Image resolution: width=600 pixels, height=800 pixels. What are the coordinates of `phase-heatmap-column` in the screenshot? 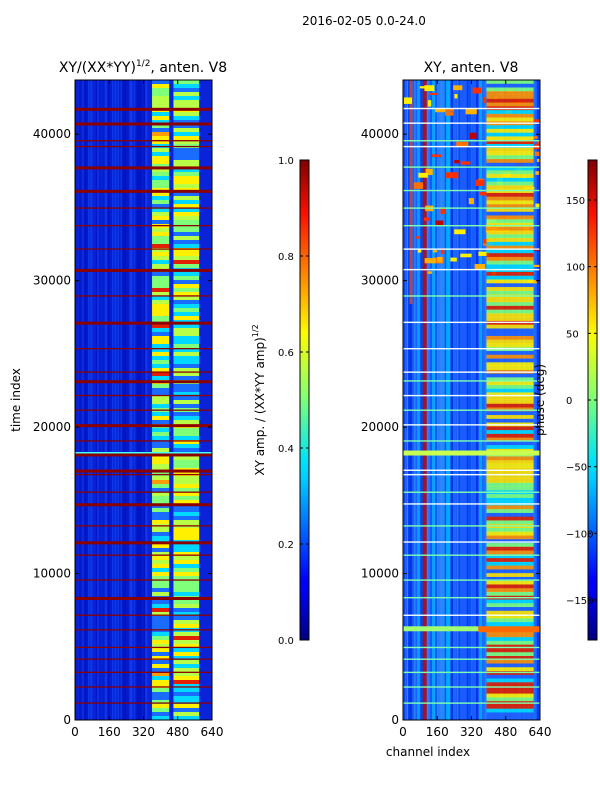 It's located at (411, 192).